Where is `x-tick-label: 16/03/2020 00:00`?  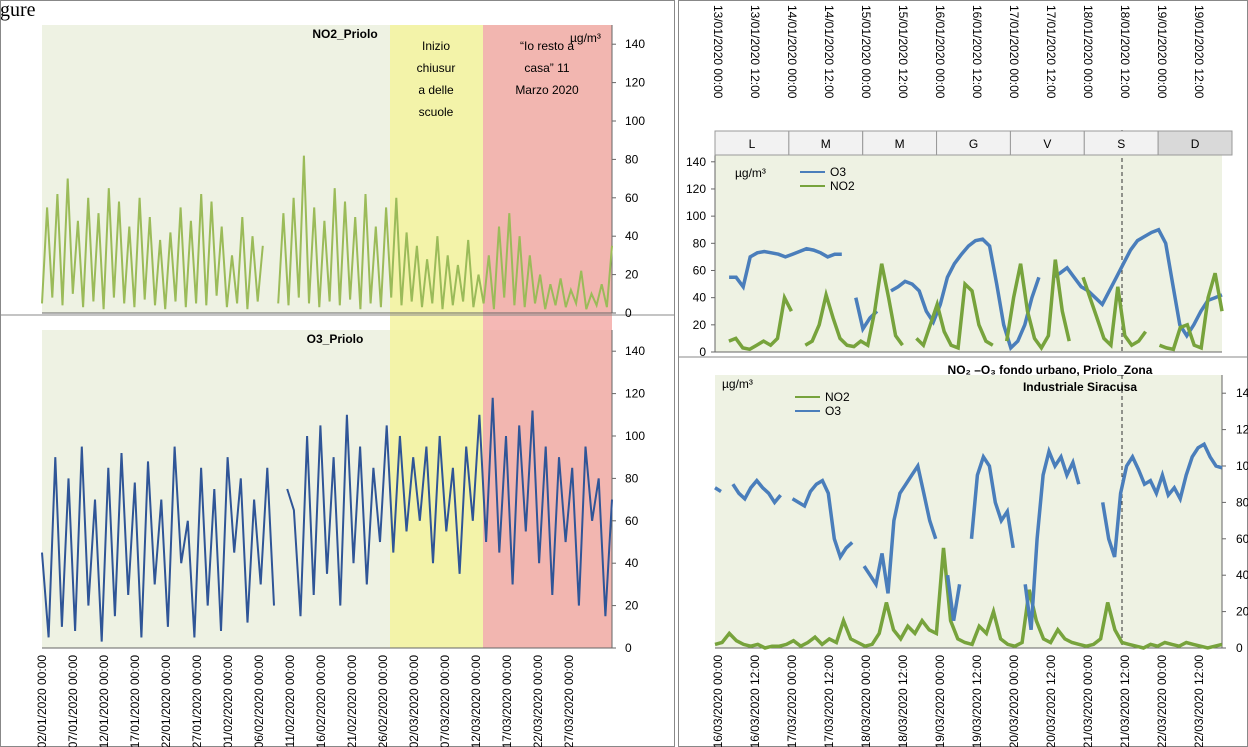
x-tick-label: 16/03/2020 00:00 is located at coordinates (718, 701).